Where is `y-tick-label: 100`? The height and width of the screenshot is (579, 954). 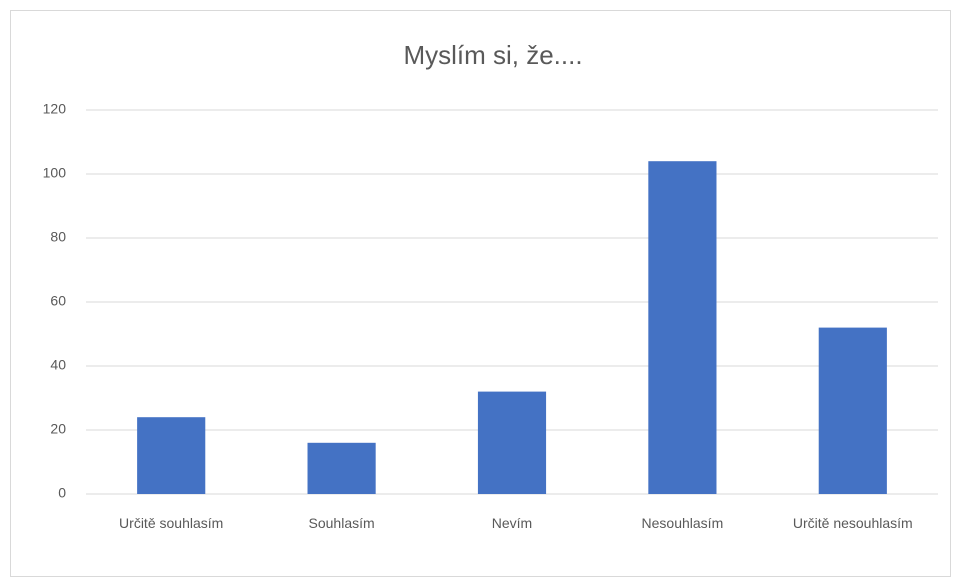
y-tick-label: 100 is located at coordinates (55, 173).